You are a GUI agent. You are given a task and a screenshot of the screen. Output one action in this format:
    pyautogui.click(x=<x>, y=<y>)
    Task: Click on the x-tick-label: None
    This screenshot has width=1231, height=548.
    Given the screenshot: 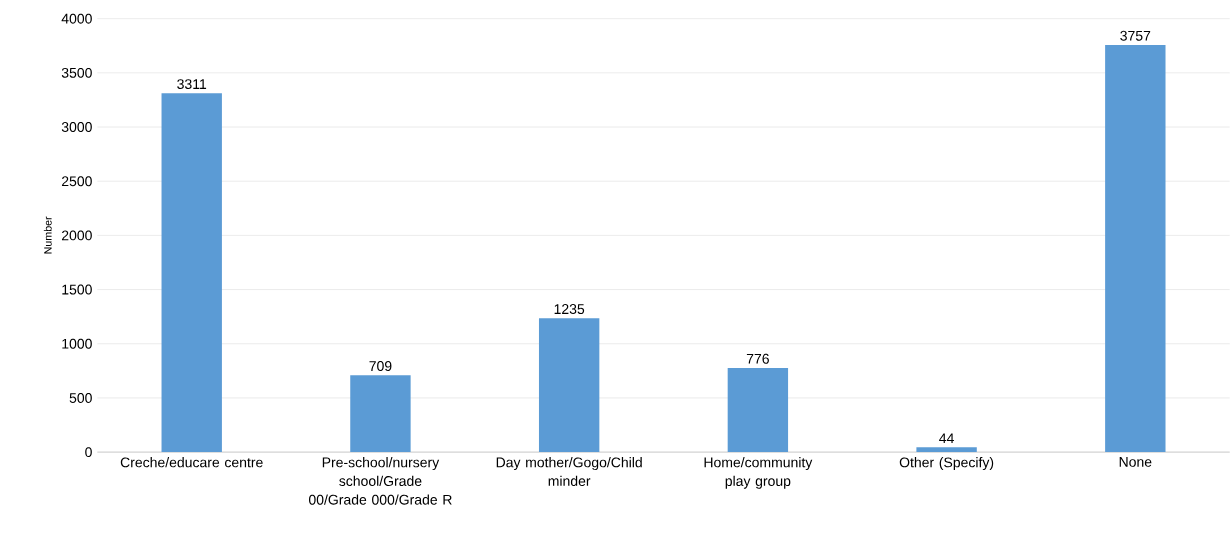 What is the action you would take?
    pyautogui.click(x=1135, y=462)
    